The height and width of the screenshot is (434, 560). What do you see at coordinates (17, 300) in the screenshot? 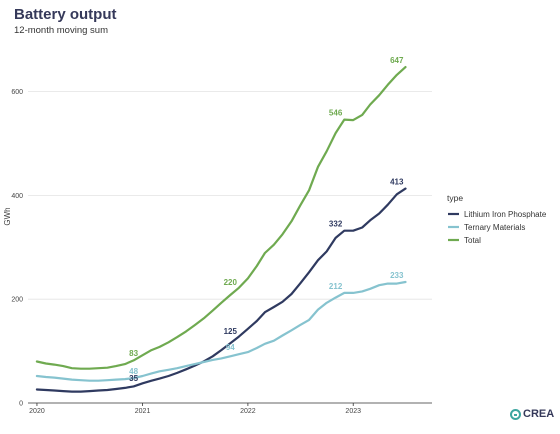
I see `y-tick-label: 200` at bounding box center [17, 300].